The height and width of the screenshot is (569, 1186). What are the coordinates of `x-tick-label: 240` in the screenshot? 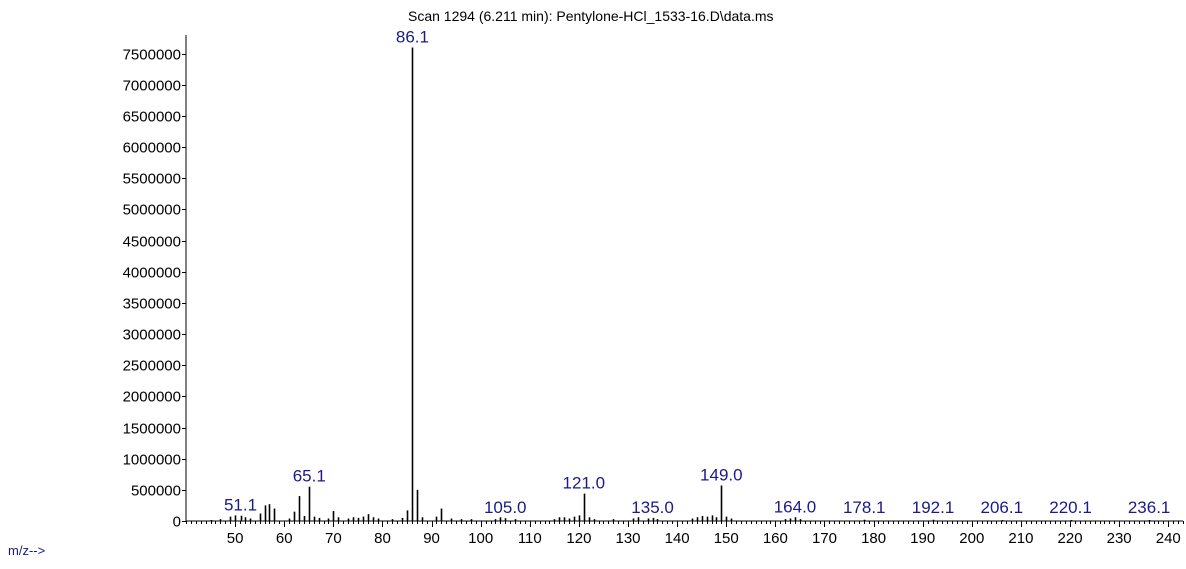 It's located at (1168, 538).